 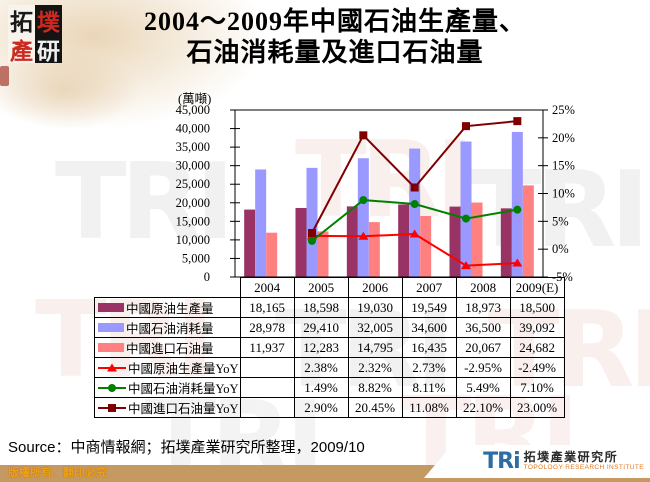 What do you see at coordinates (321, 387) in the screenshot?
I see `value-cell: 1.49%` at bounding box center [321, 387].